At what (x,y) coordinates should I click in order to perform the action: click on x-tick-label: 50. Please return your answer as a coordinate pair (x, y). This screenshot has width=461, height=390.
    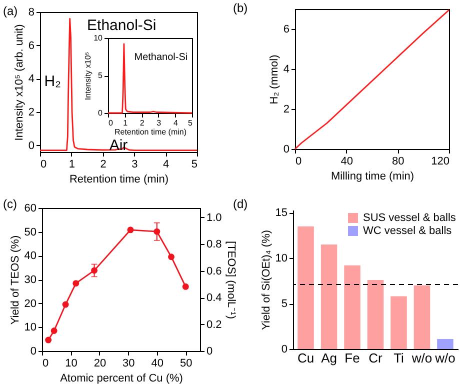
    Looking at the image, I should click on (186, 364).